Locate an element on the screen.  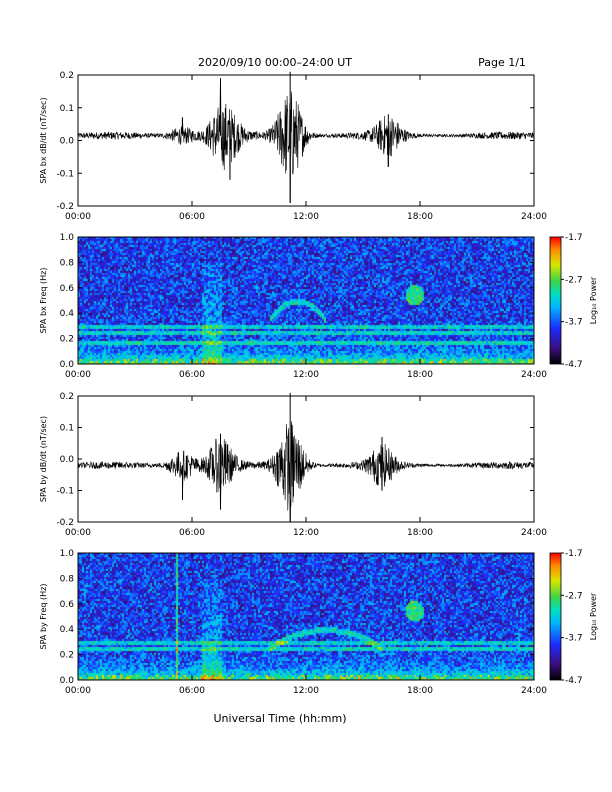
x-axis-label: Universal Time (hh:mm) is located at coordinates (280, 718).